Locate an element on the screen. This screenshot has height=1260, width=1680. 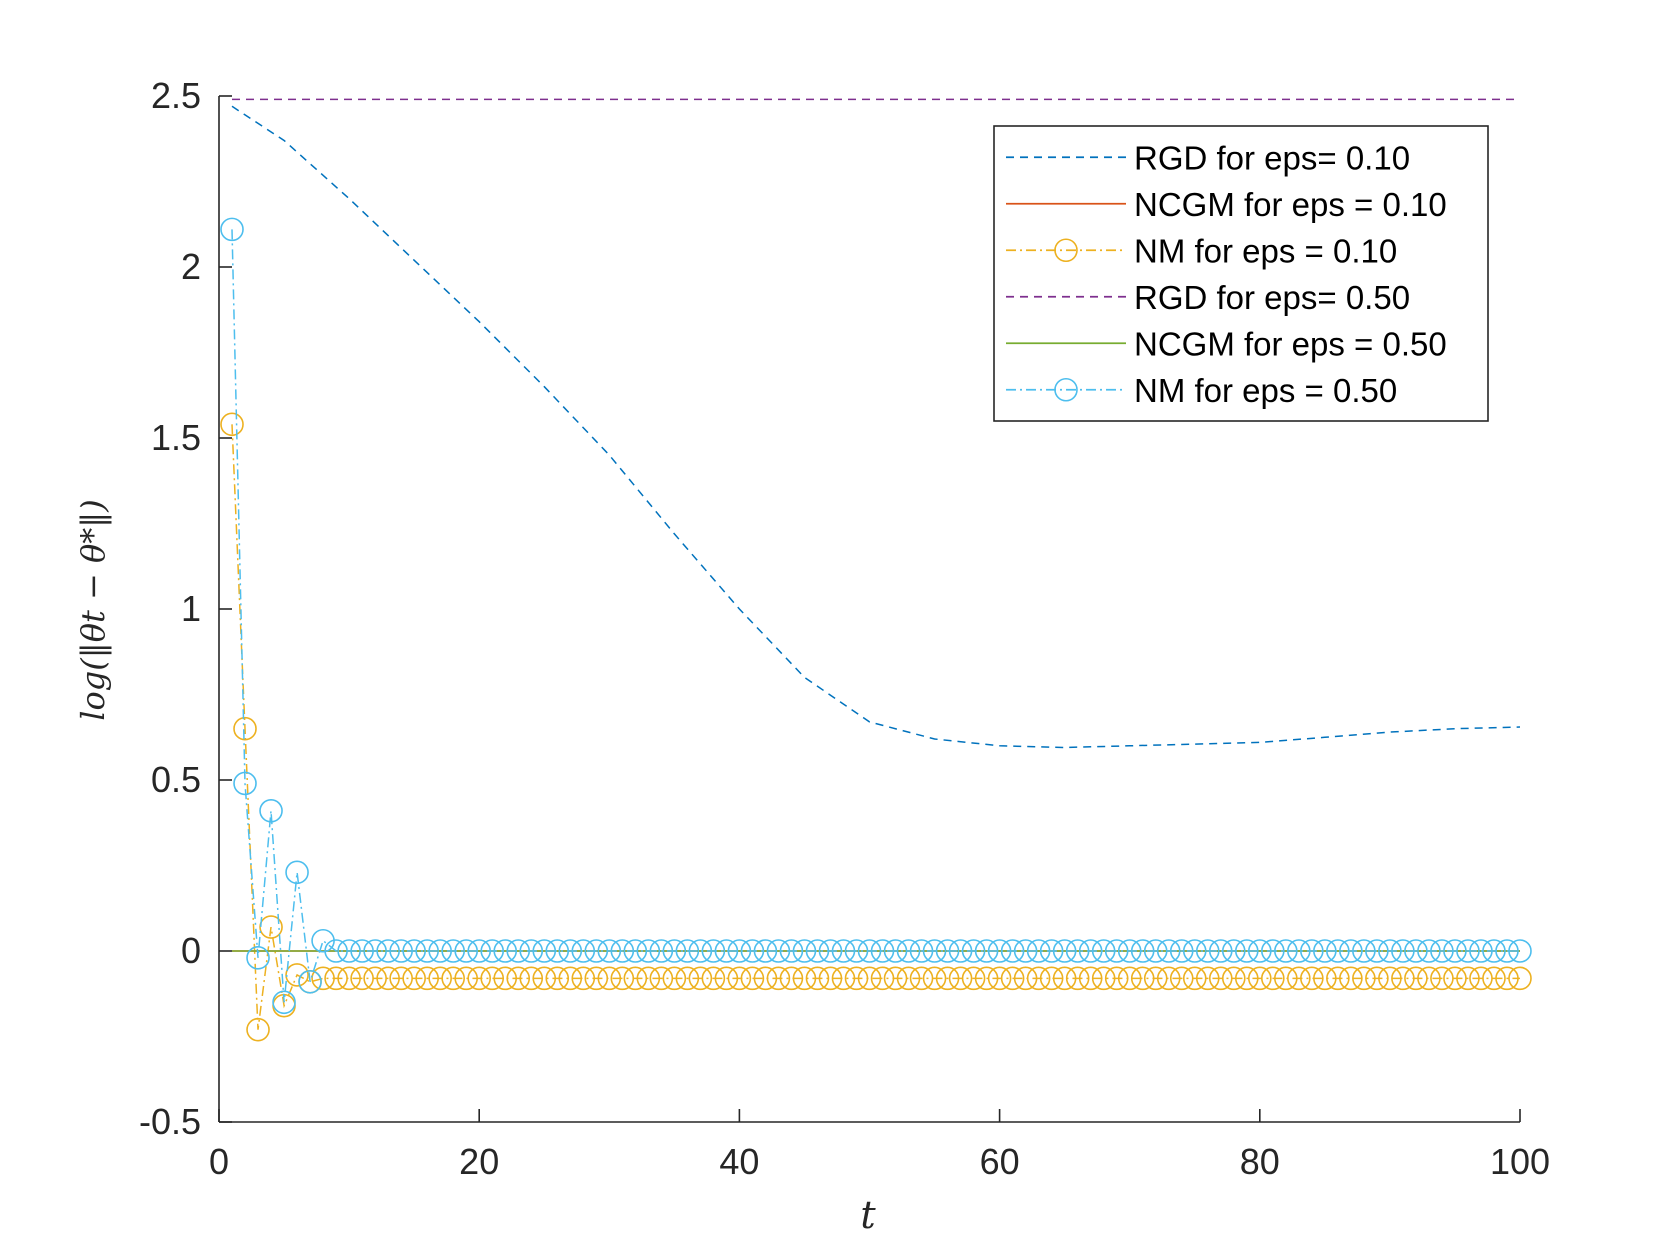
x-tick-label: 20 is located at coordinates (479, 1161).